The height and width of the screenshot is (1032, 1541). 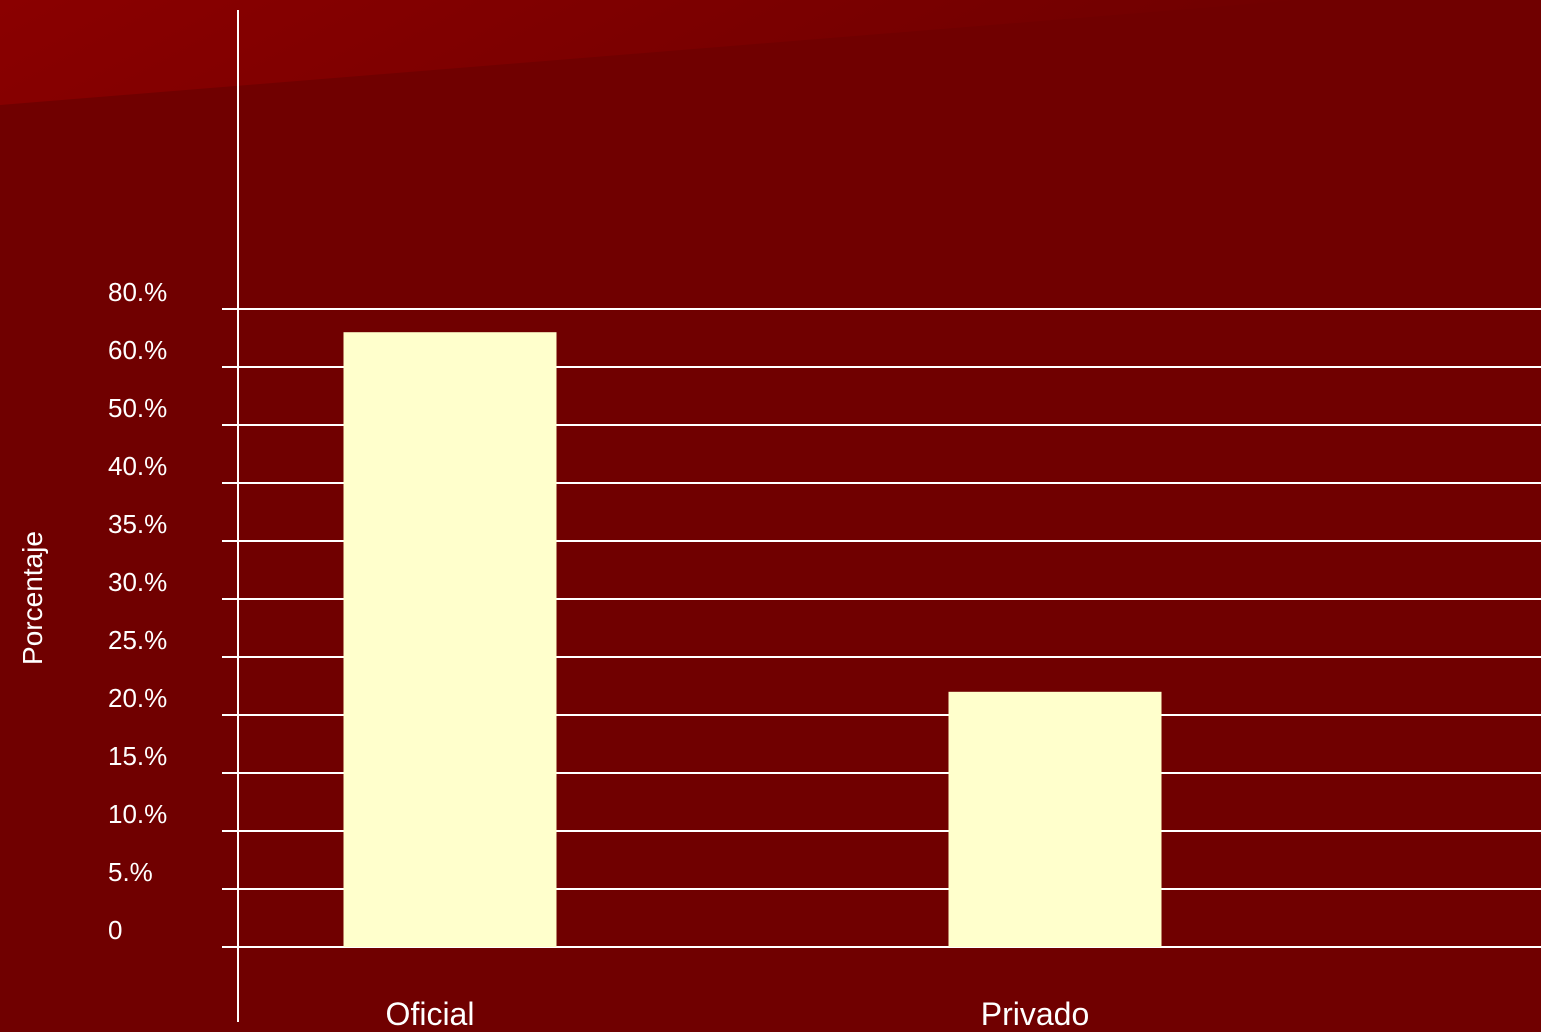 What do you see at coordinates (137, 640) in the screenshot?
I see `y-tick-label: 25.%` at bounding box center [137, 640].